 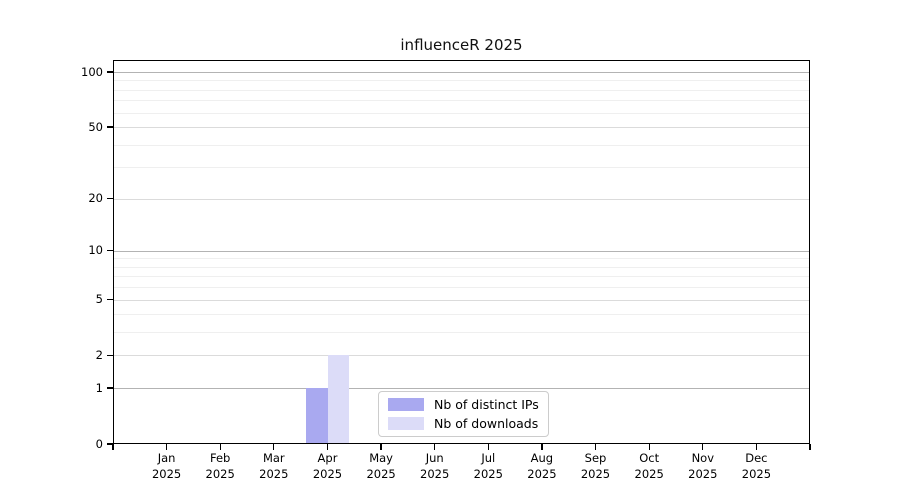 What do you see at coordinates (542, 458) in the screenshot?
I see `x-tick-month: Aug` at bounding box center [542, 458].